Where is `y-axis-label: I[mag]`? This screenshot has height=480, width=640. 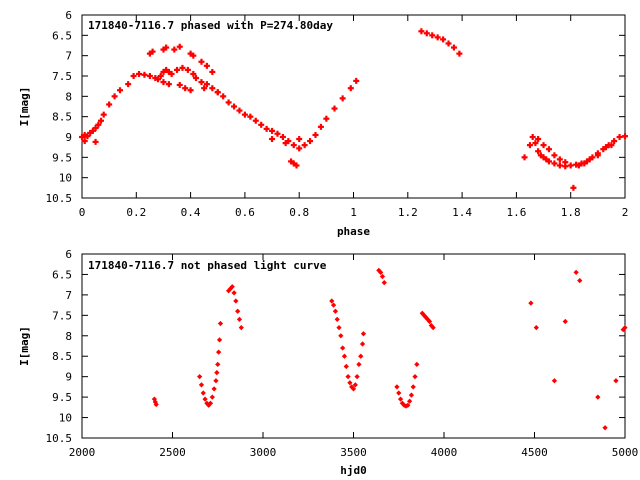
y-axis-label: I[mag] is located at coordinates (24, 346).